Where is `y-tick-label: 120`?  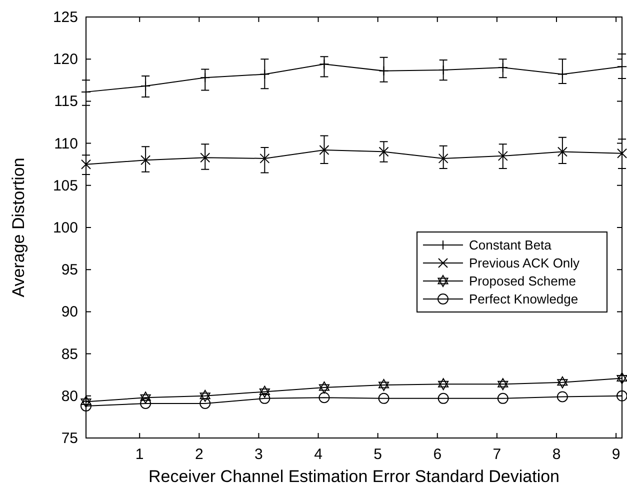
y-tick-label: 120 is located at coordinates (65, 59).